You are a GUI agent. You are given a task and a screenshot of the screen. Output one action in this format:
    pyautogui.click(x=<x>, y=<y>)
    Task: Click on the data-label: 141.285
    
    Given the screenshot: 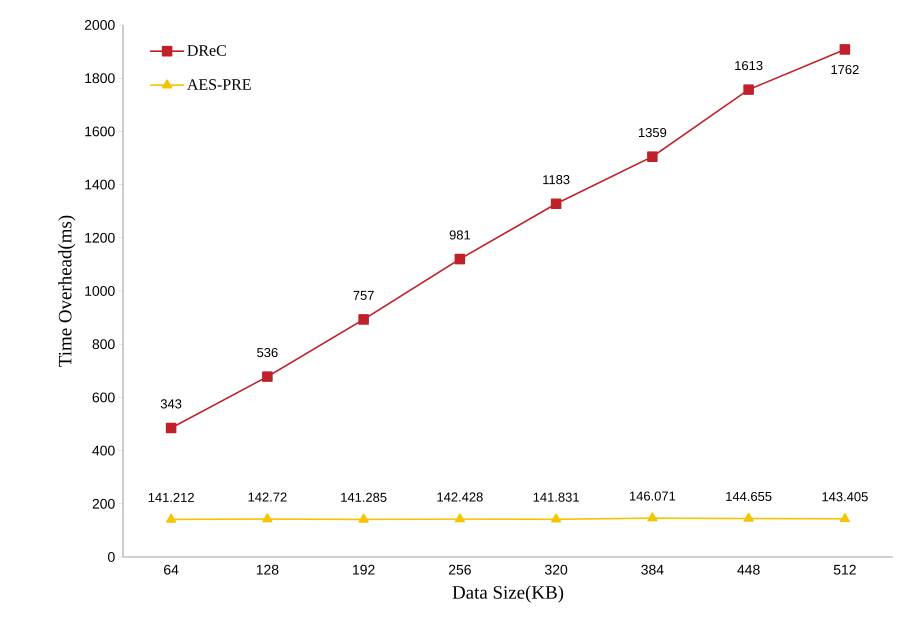 What is the action you would take?
    pyautogui.click(x=363, y=497)
    